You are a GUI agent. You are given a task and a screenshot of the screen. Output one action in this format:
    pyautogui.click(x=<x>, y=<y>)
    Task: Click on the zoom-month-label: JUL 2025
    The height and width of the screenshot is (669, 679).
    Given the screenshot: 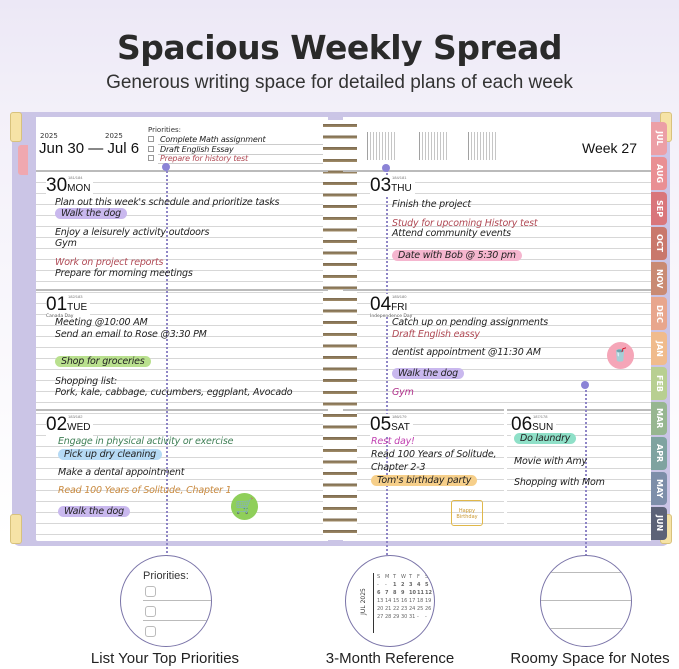 What is the action you would take?
    pyautogui.click(x=363, y=601)
    